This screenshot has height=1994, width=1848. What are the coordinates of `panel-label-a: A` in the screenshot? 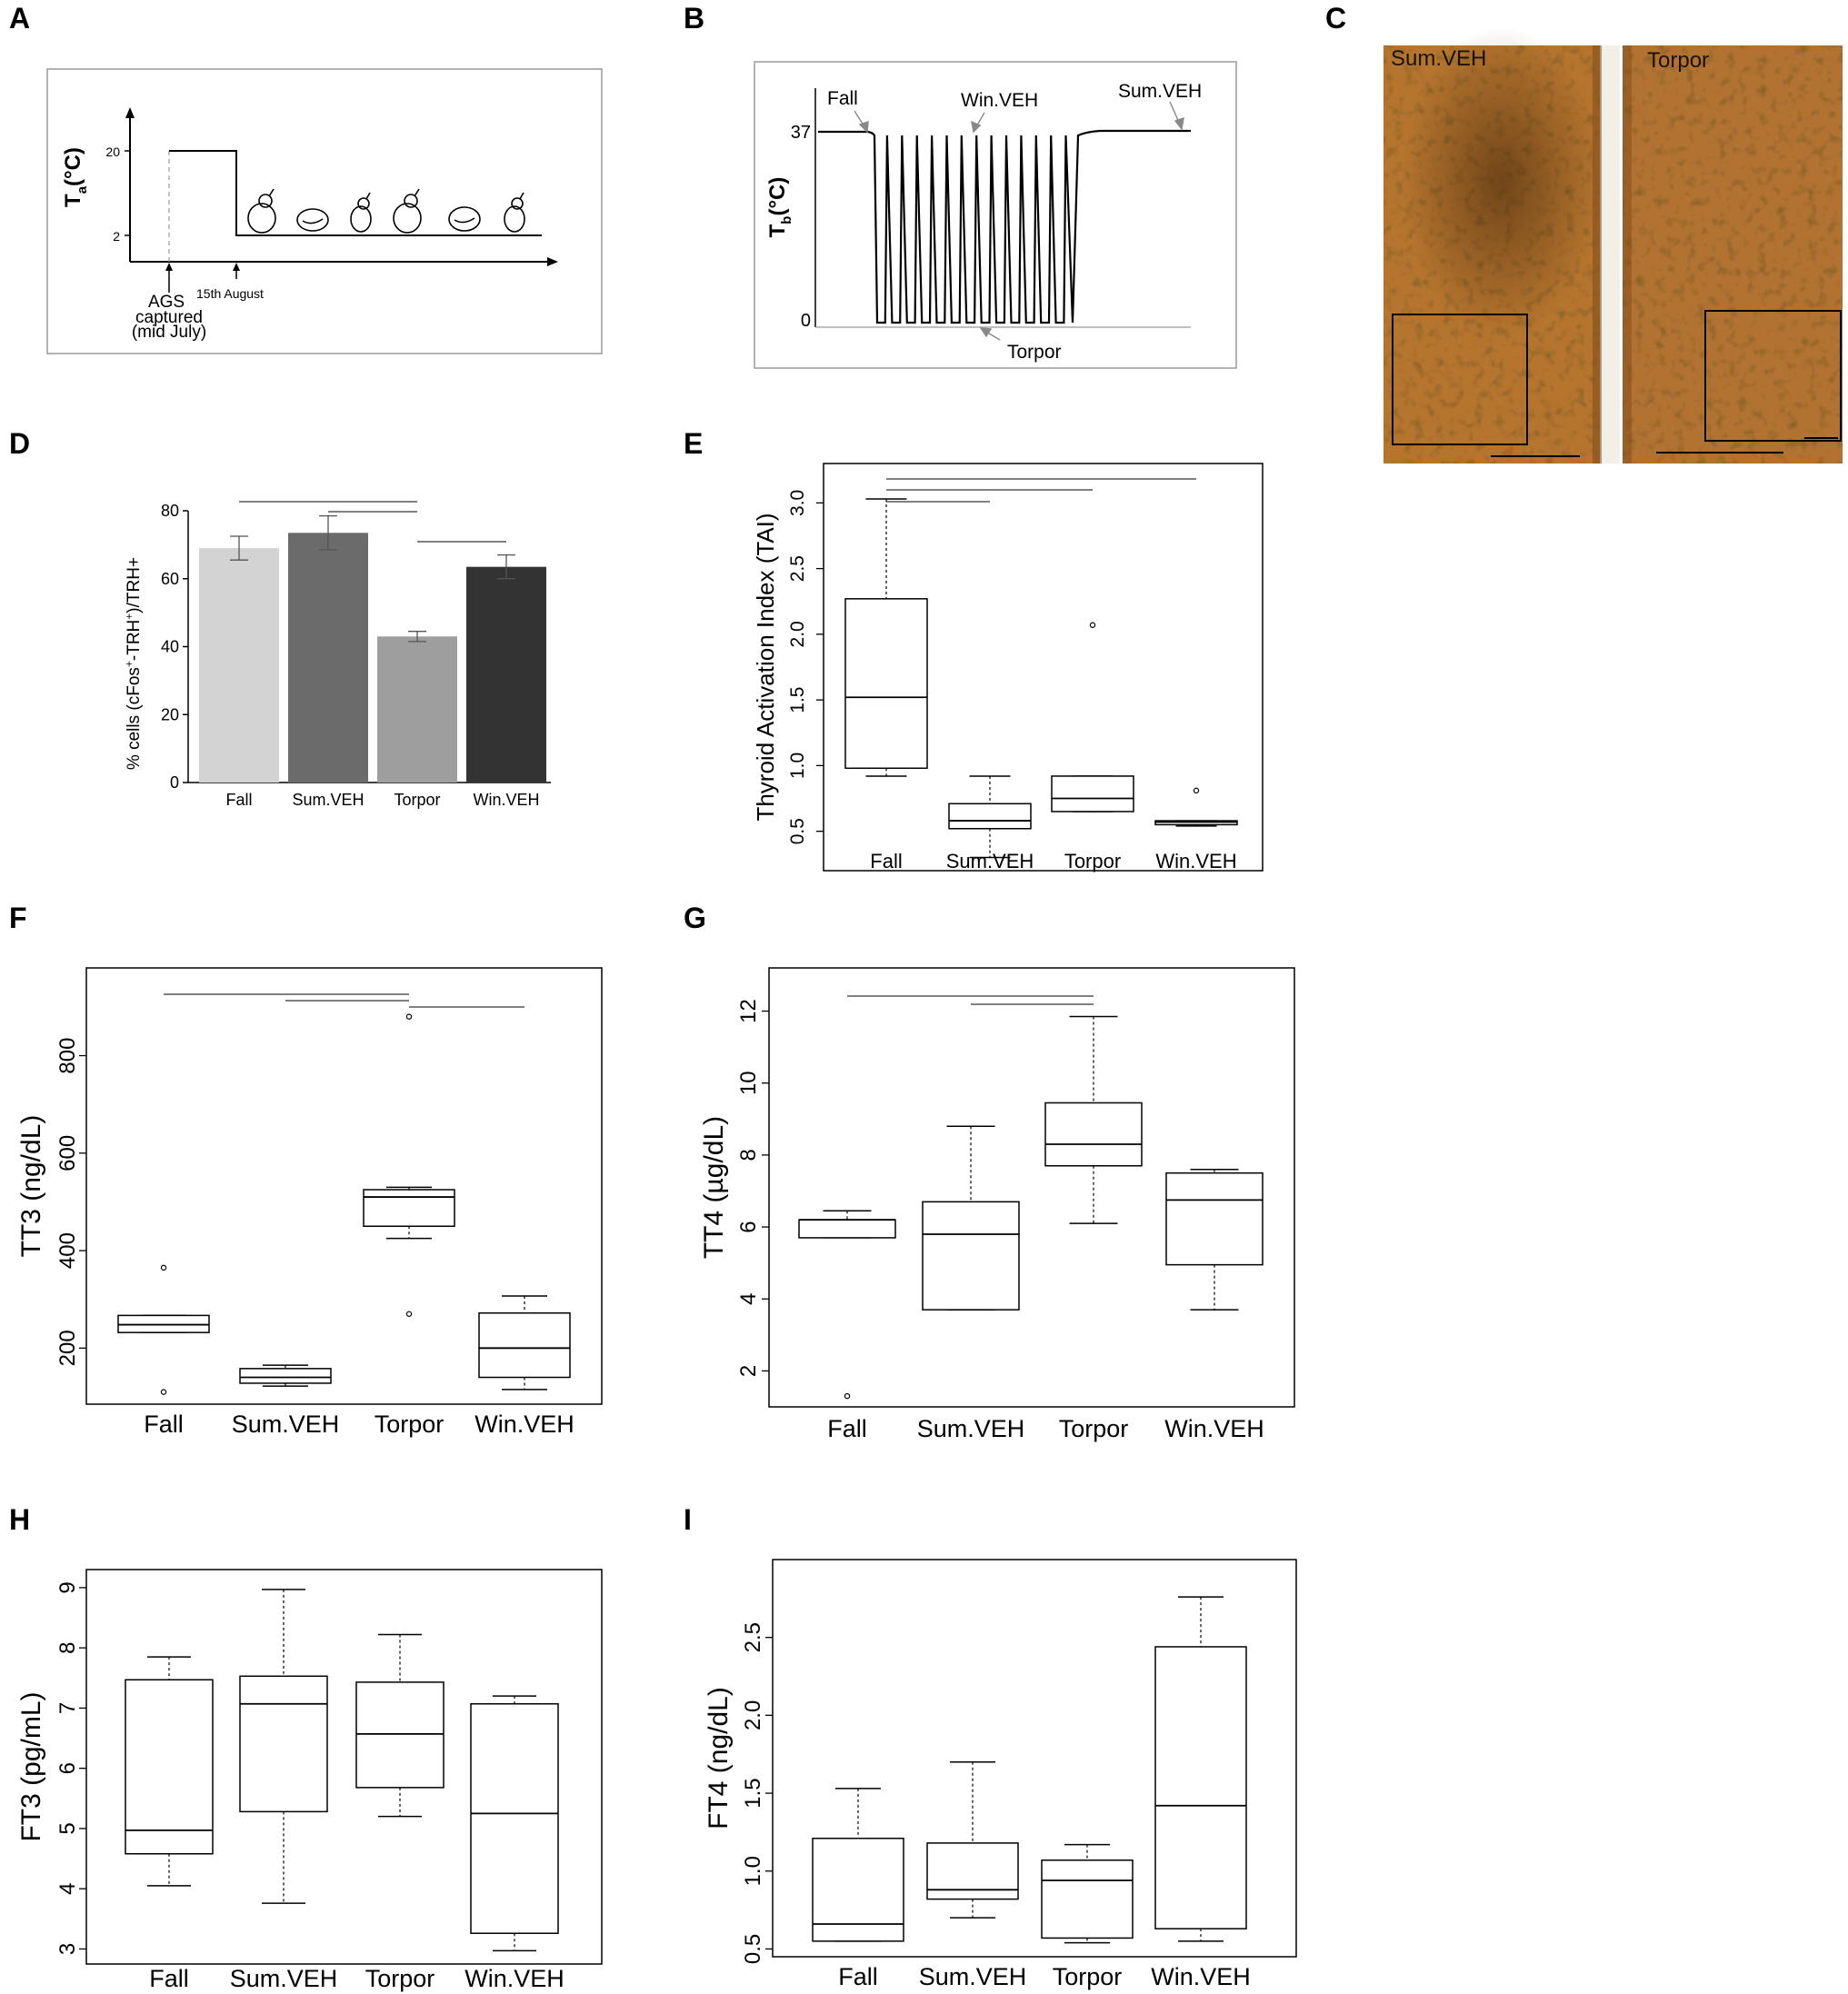 It's located at (20, 18).